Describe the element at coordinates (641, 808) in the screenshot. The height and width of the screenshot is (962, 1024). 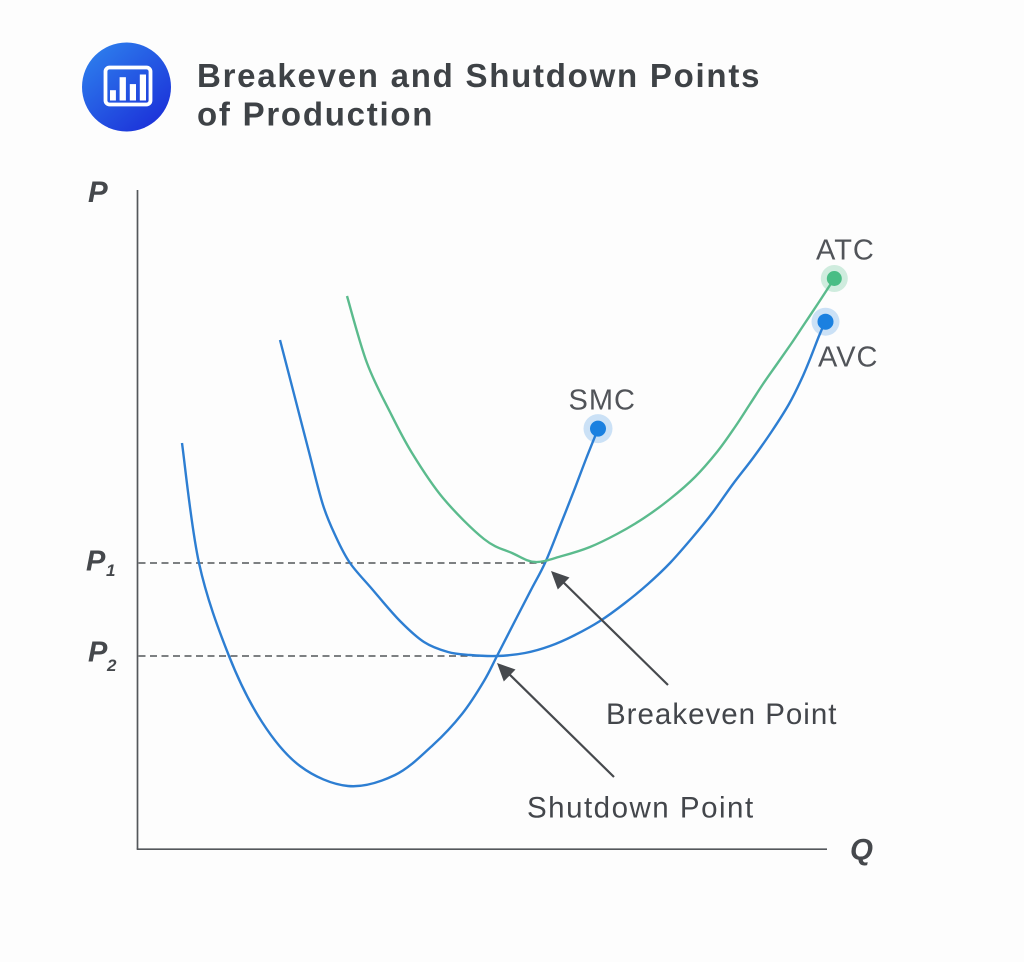
I see `svg-text: Shutdown Point` at that location.